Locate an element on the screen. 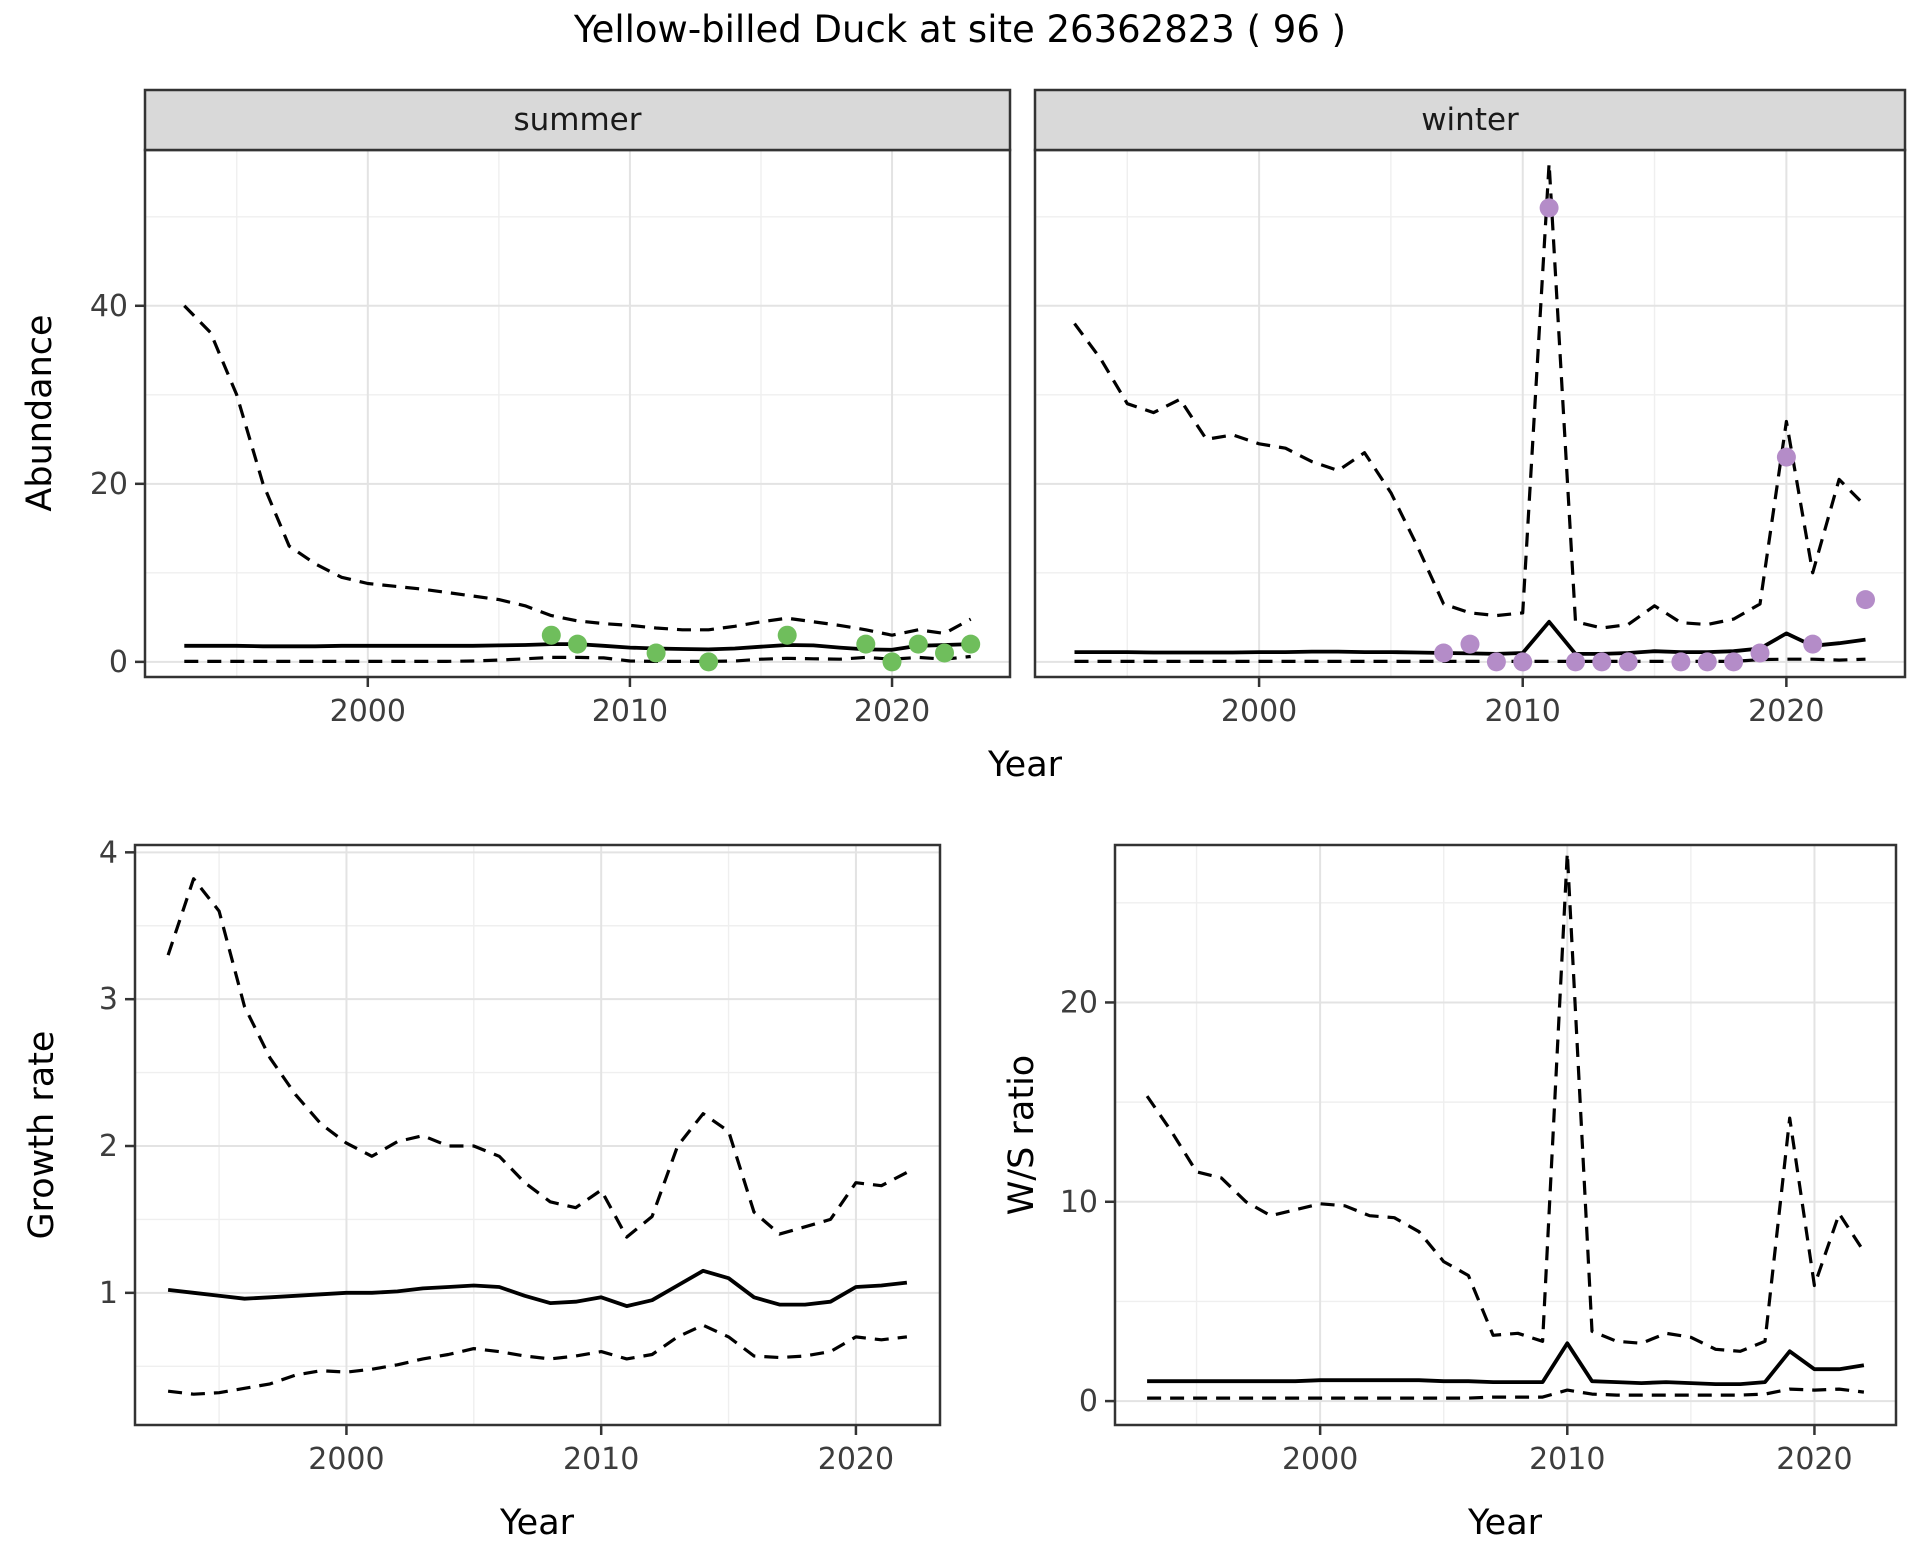  y-axis-title-abundance: Abundance is located at coordinates (40, 413).